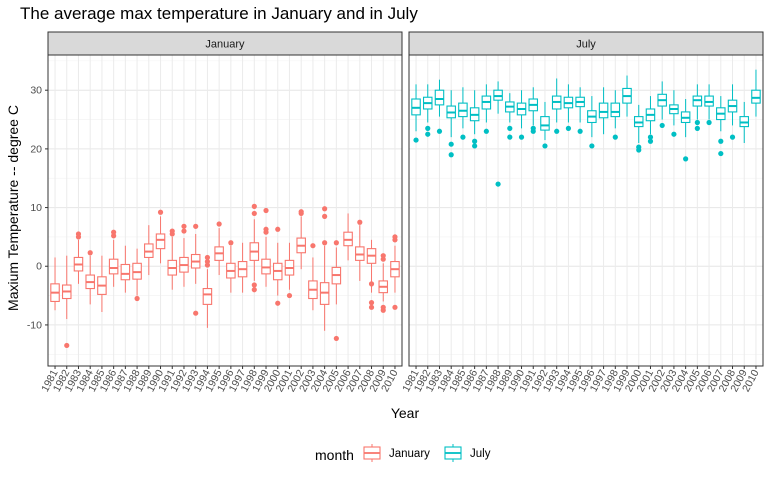 Image resolution: width=768 pixels, height=480 pixels. Describe the element at coordinates (467, 453) in the screenshot. I see `legend-entry-july: July` at that location.